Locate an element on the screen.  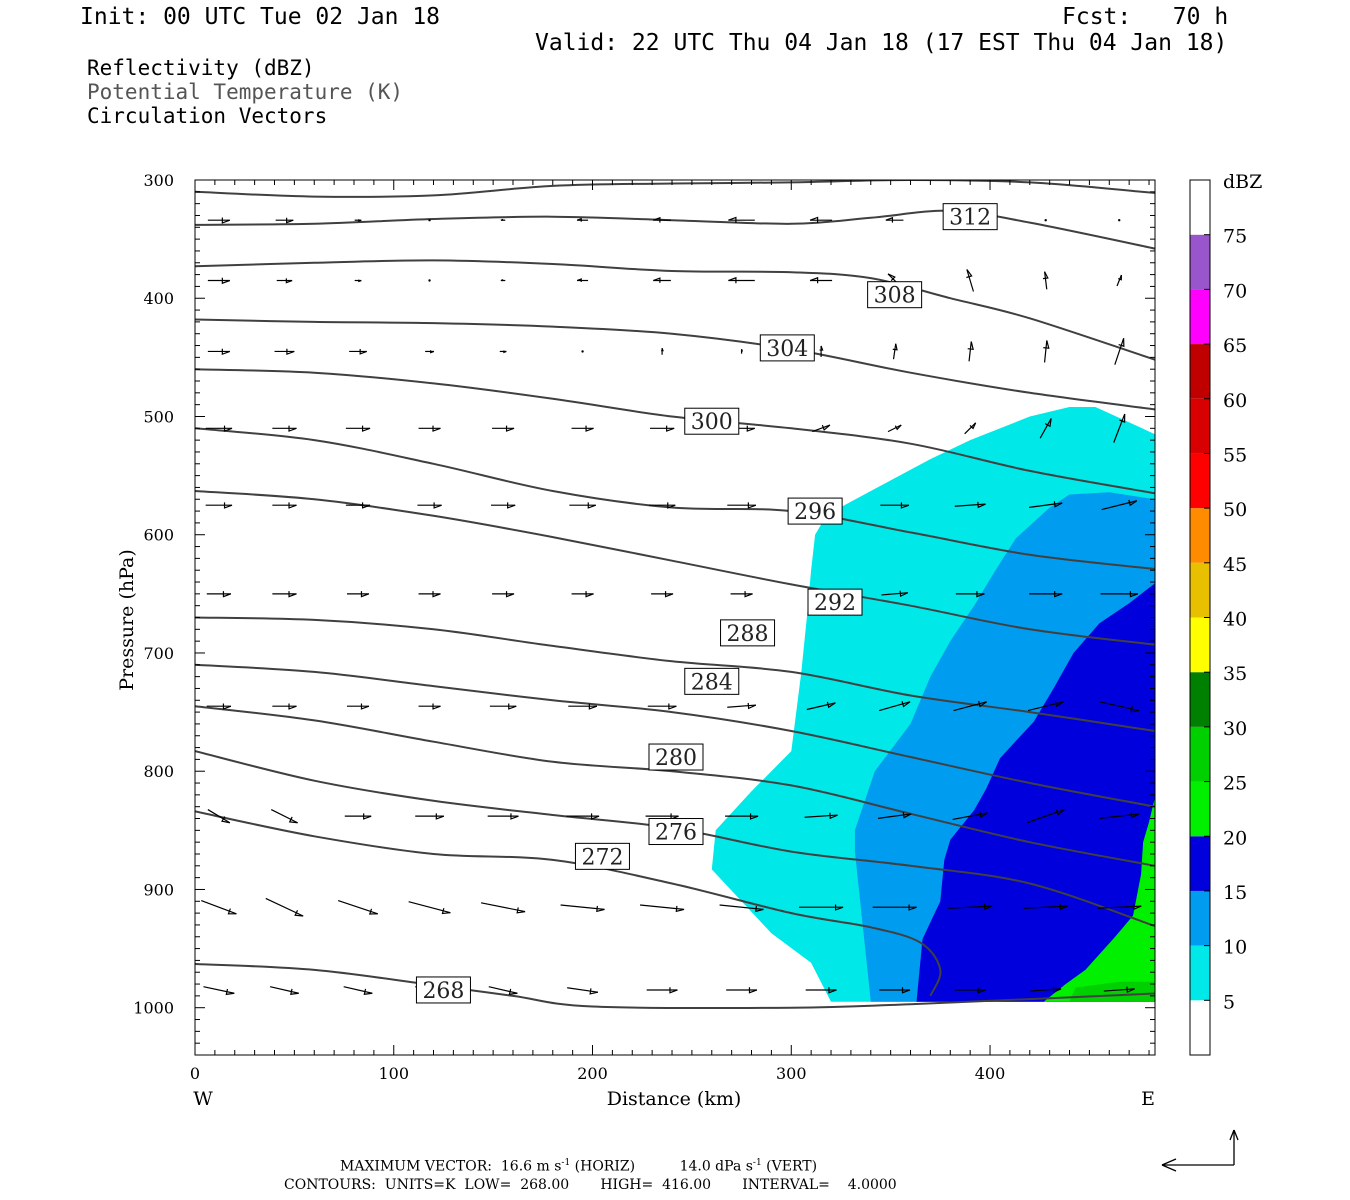
theta-label-text: 284 is located at coordinates (712, 682).